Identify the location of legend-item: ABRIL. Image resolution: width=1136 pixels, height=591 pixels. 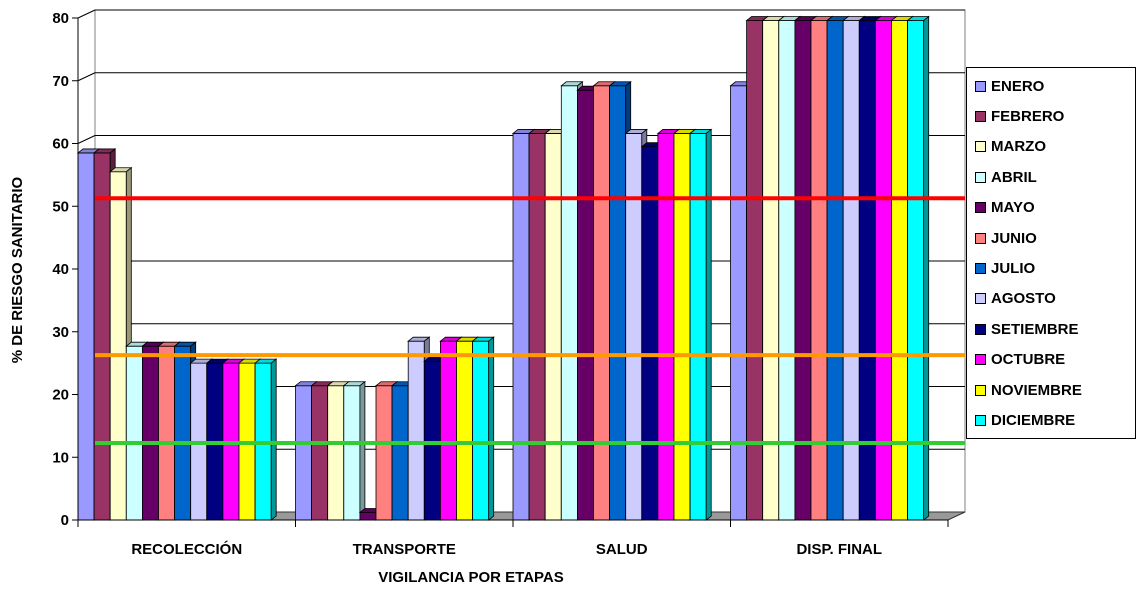
(1006, 177).